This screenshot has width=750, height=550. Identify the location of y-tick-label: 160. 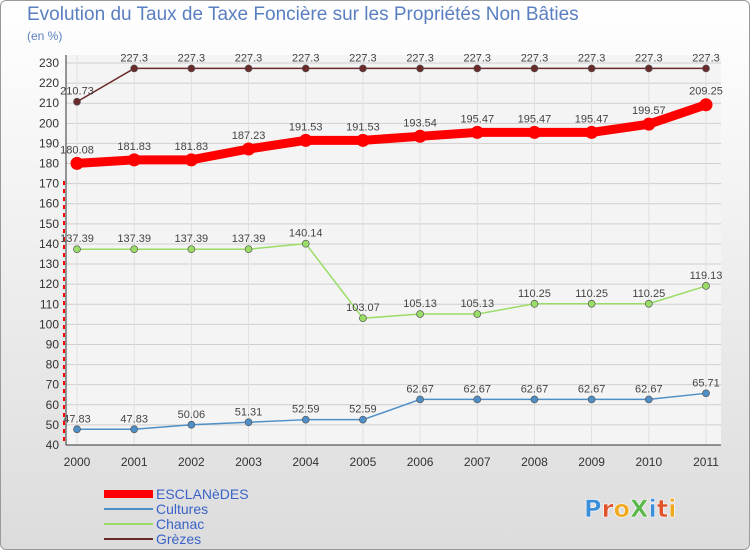
(49, 204).